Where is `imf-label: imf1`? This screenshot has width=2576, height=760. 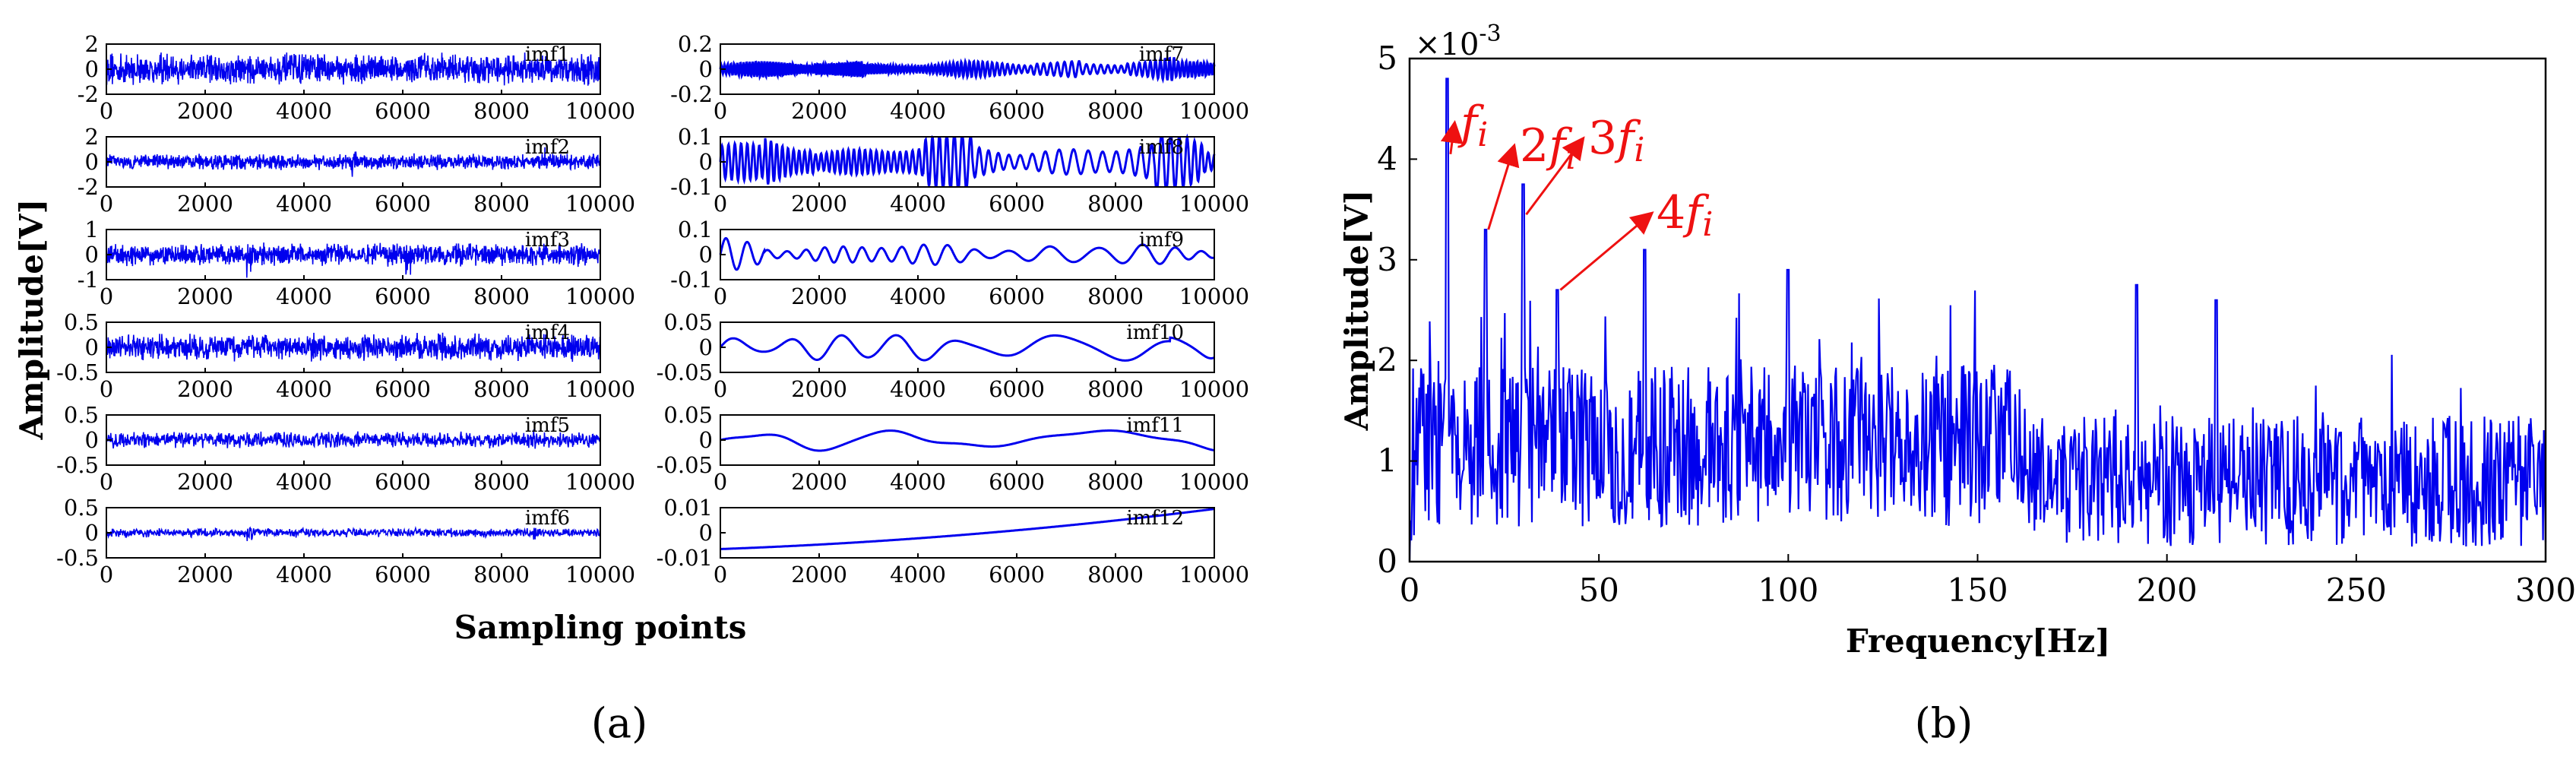 imf-label: imf1 is located at coordinates (547, 55).